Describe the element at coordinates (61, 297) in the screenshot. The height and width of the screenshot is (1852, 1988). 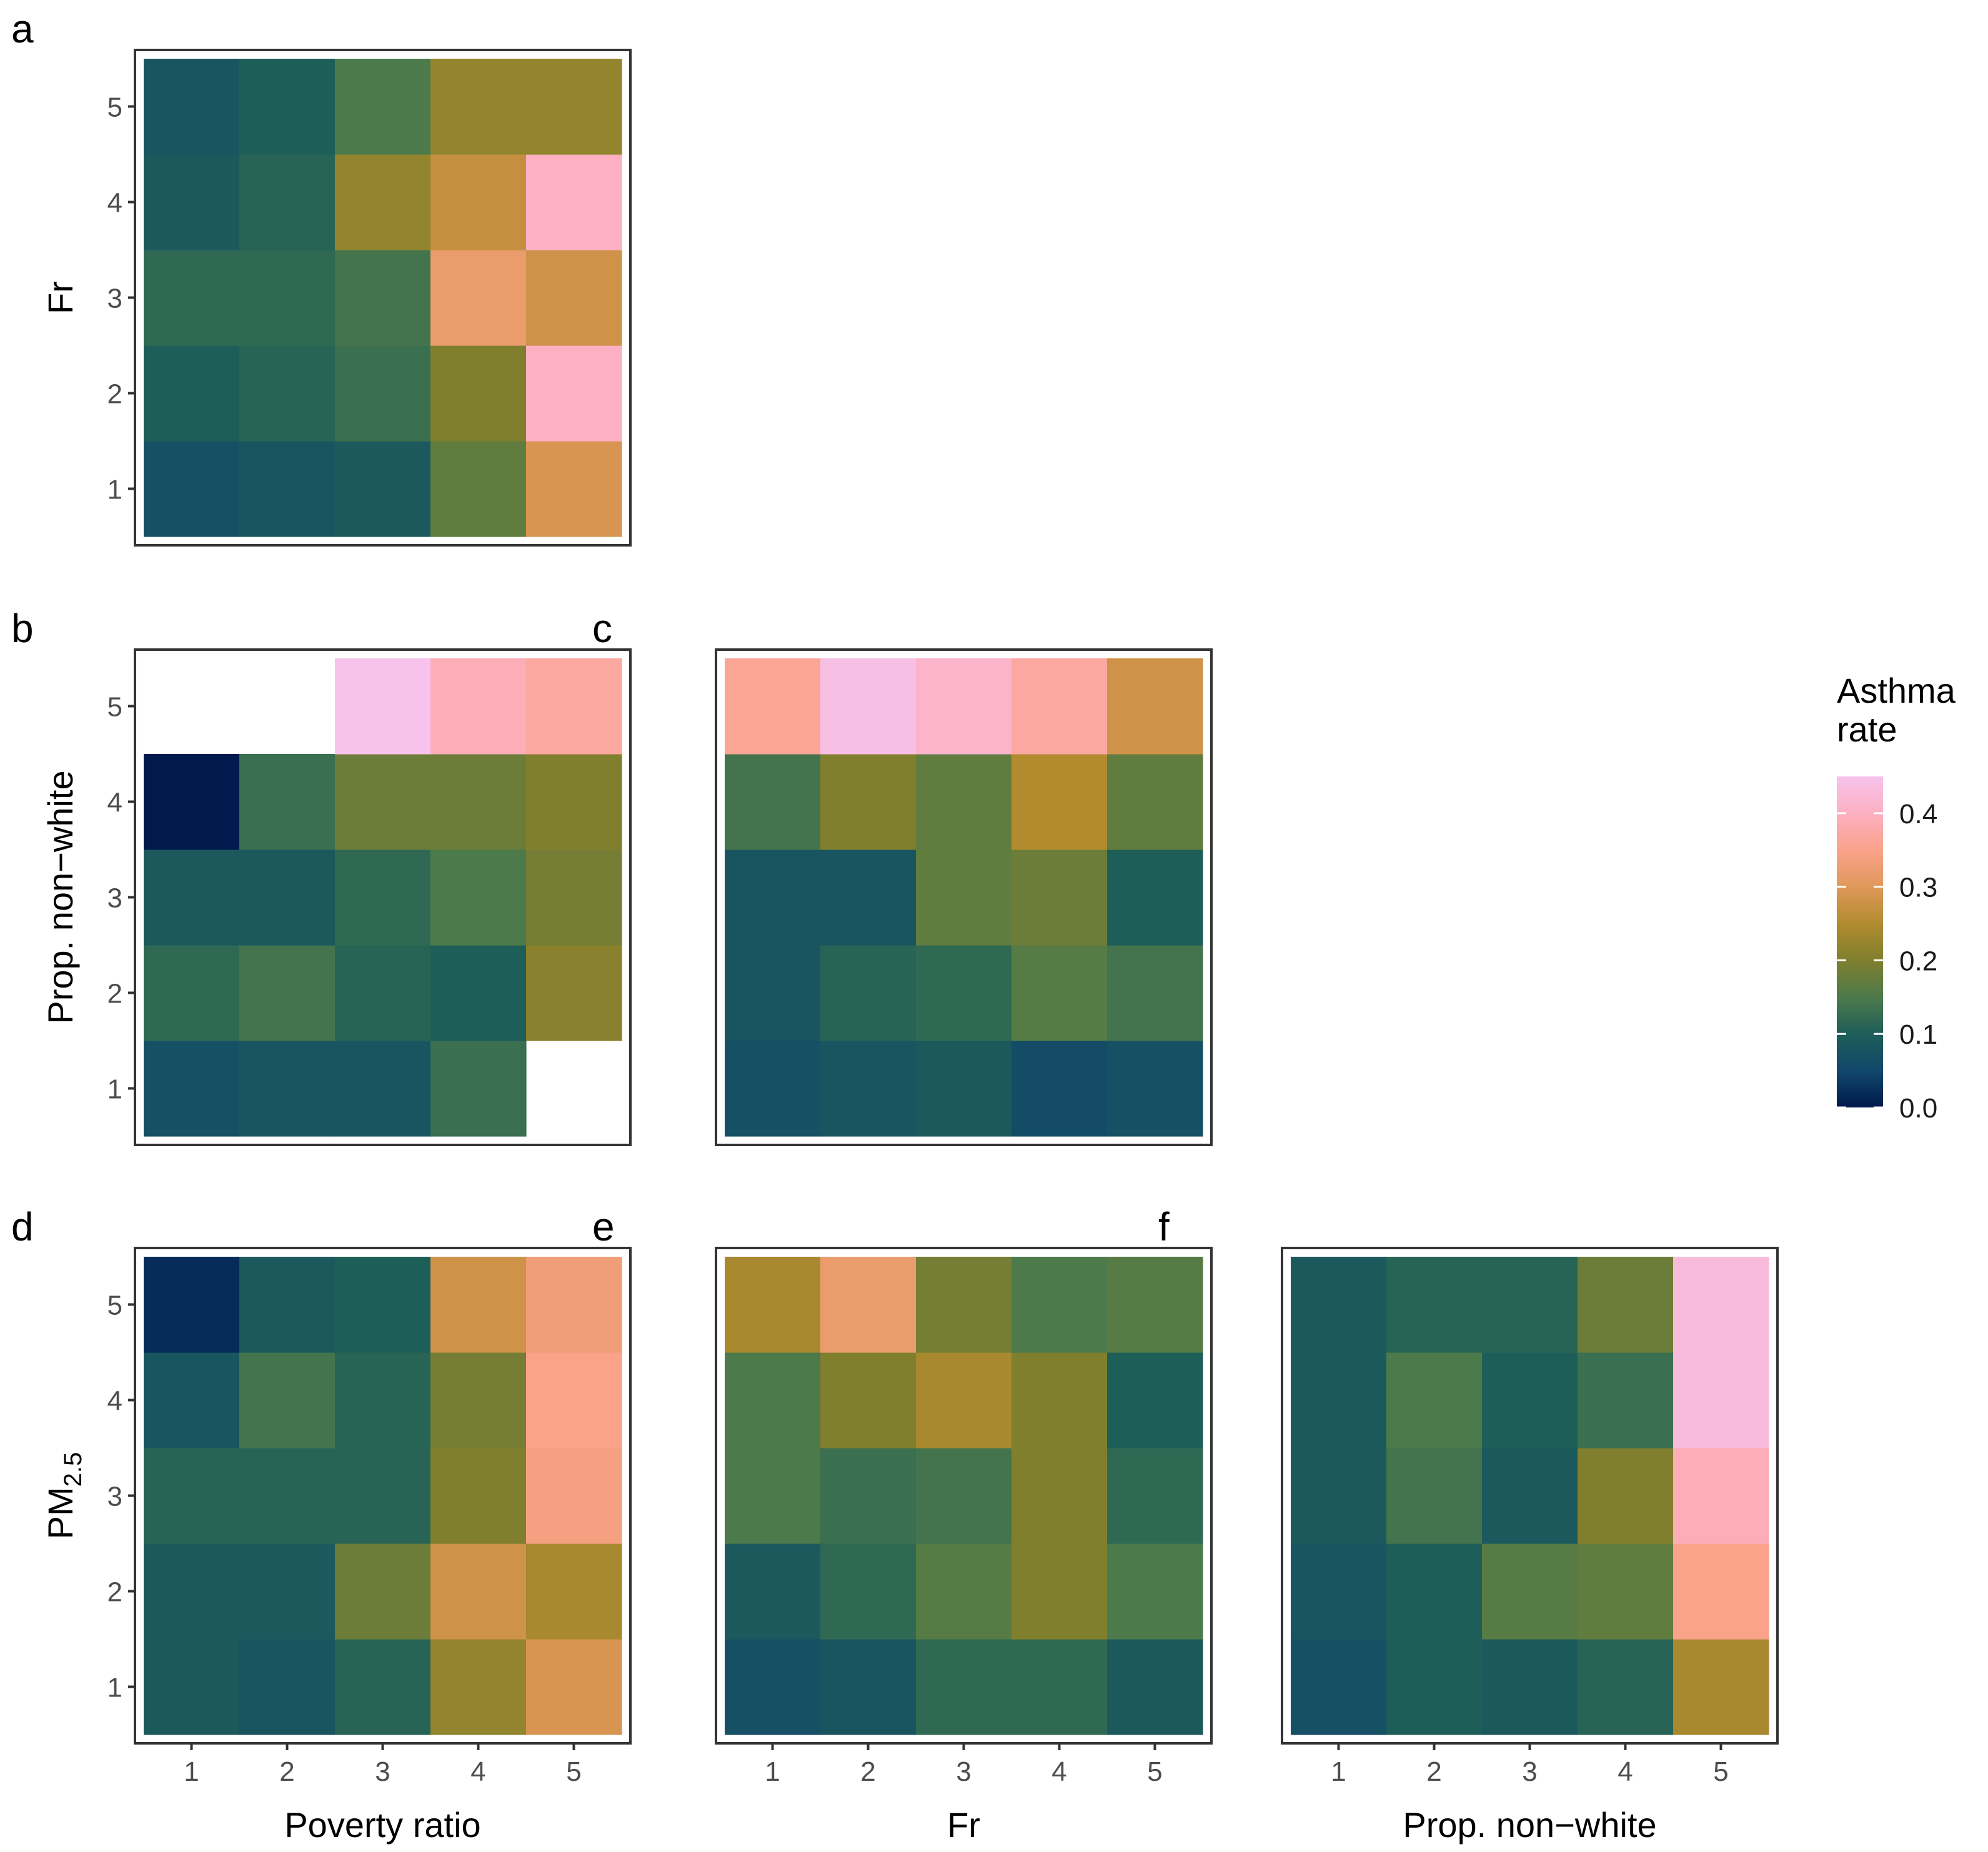
I see `y-axis-title: Fr` at that location.